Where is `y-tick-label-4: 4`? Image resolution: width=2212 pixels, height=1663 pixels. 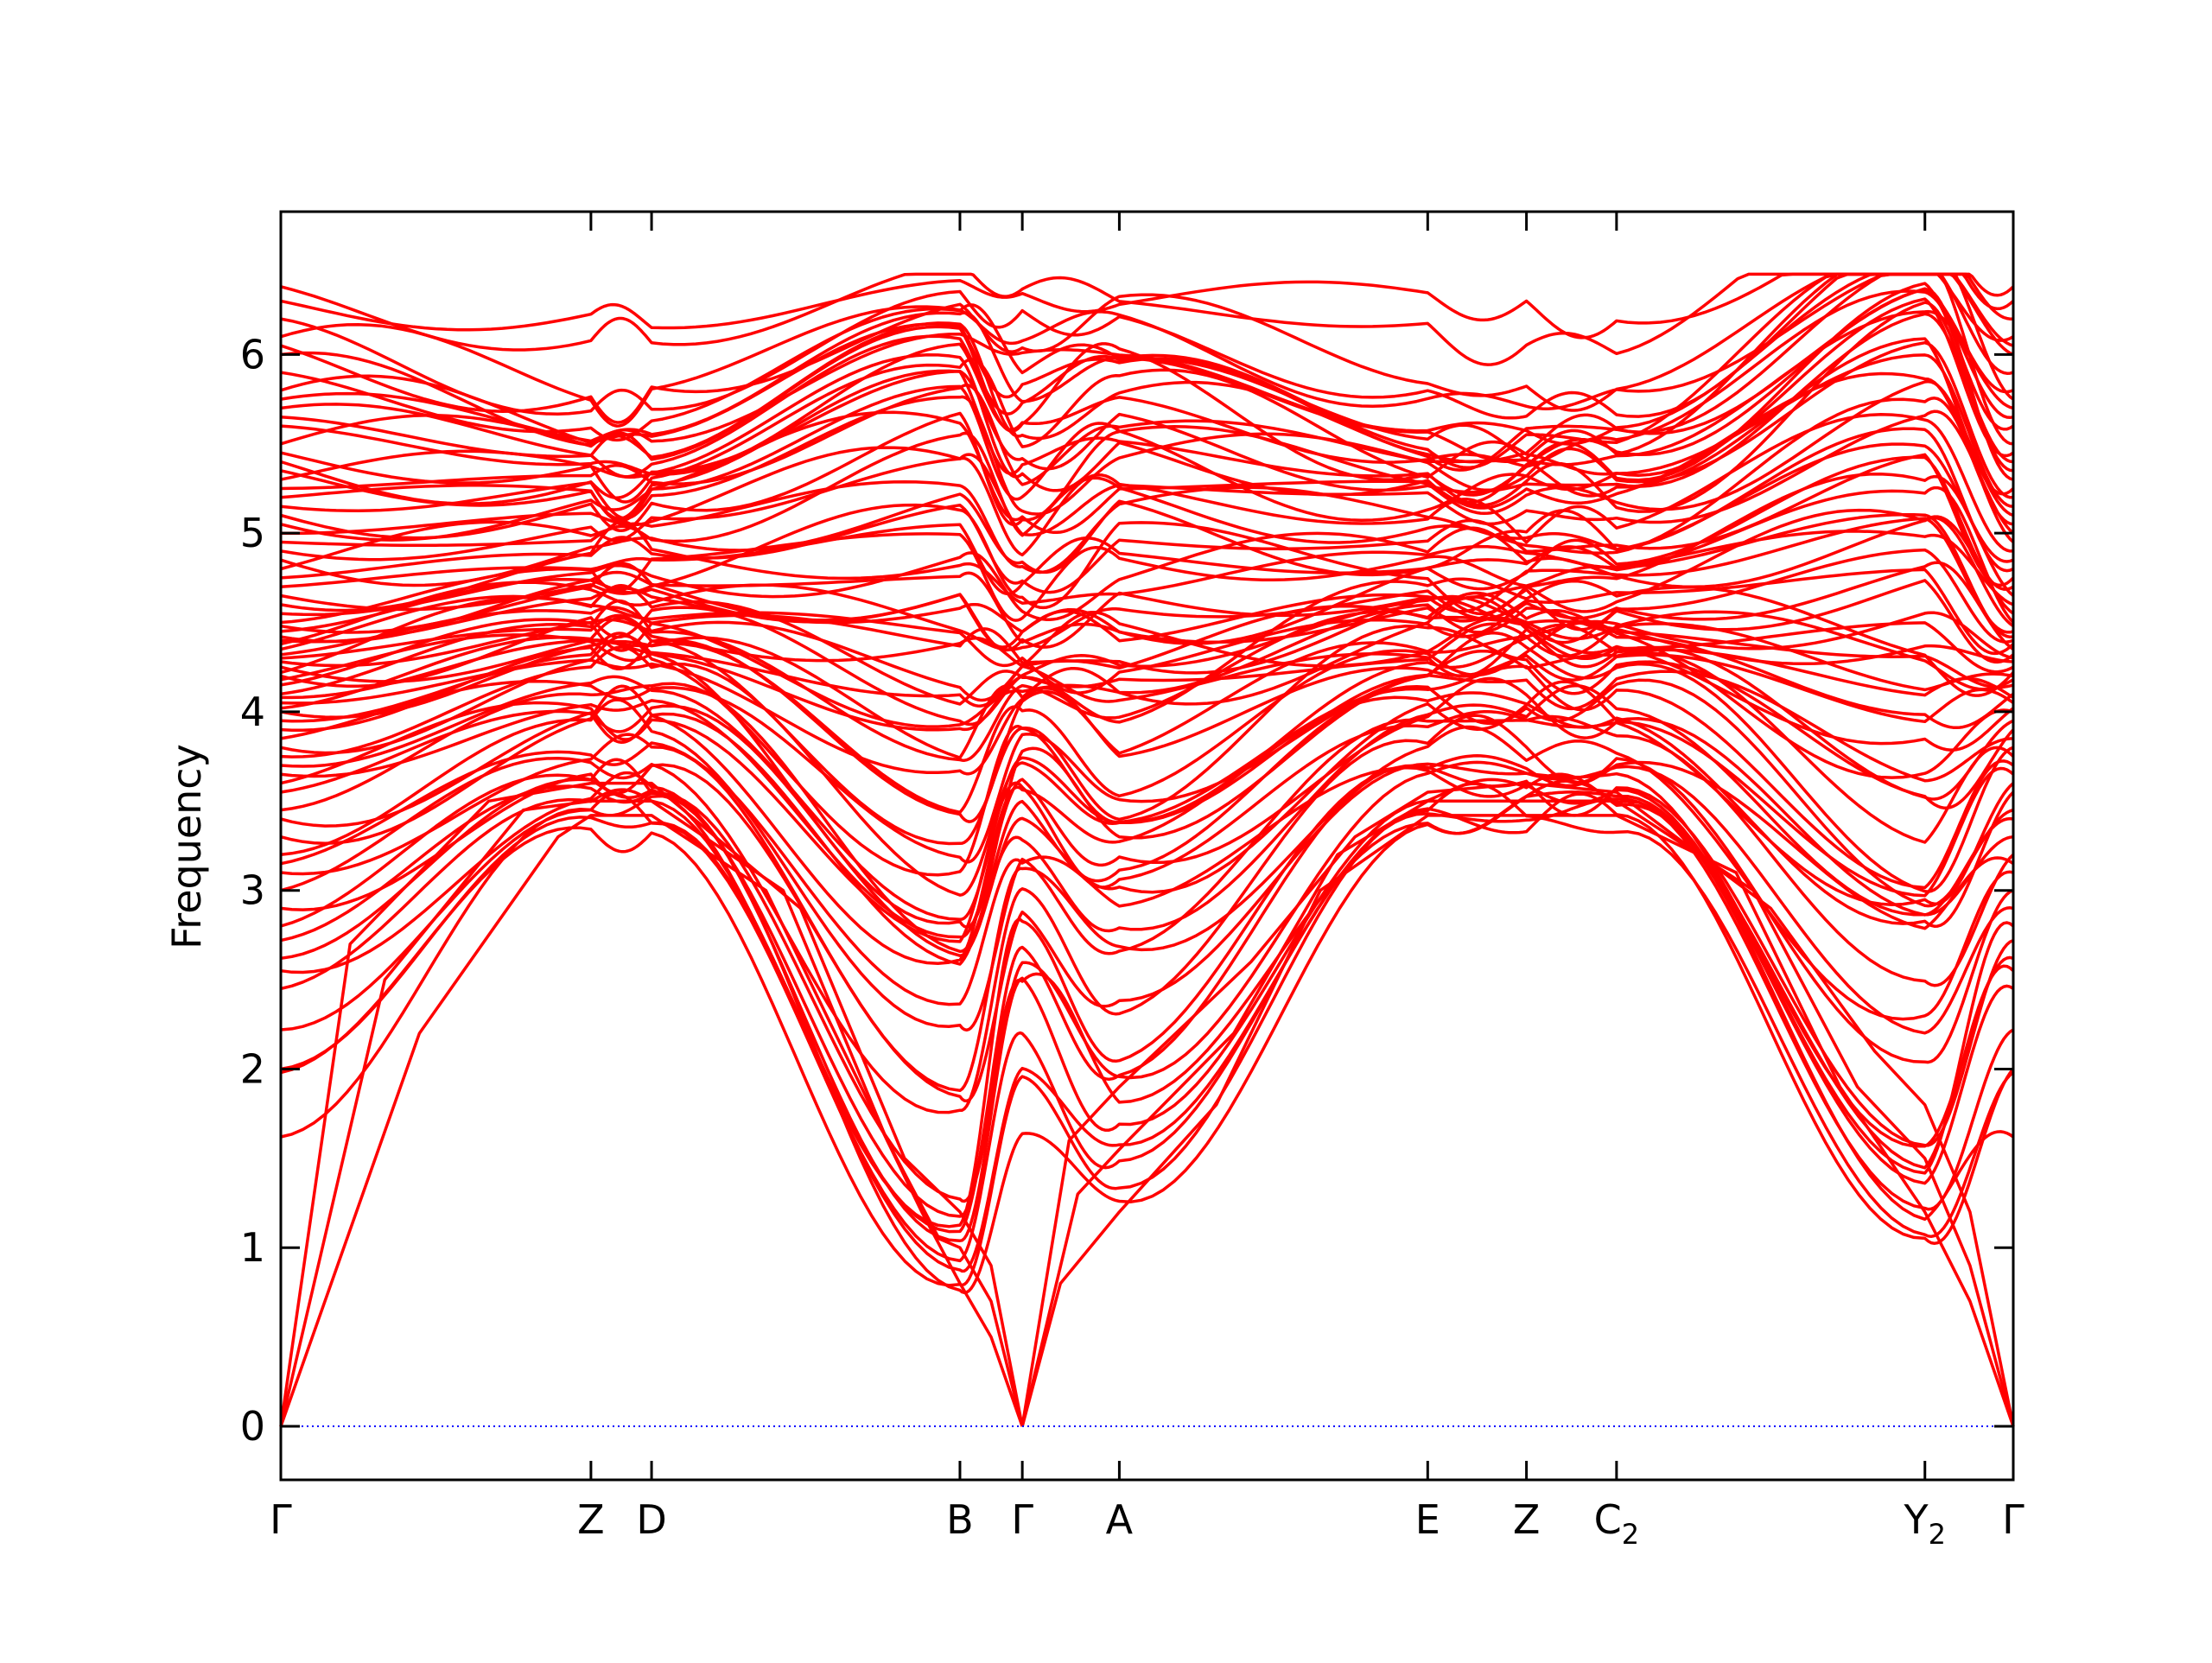
y-tick-label-4: 4 is located at coordinates (252, 712).